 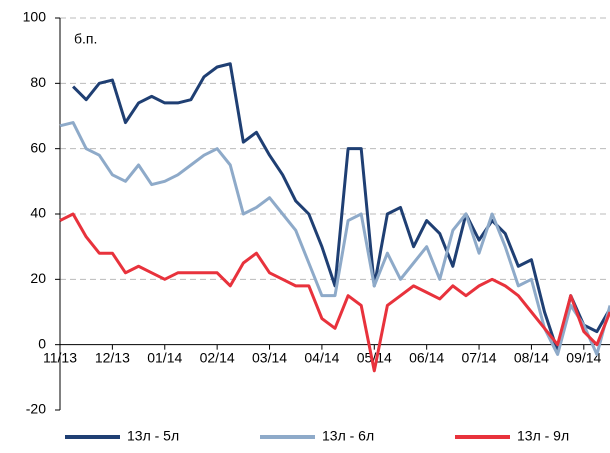 What do you see at coordinates (36, 409) in the screenshot?
I see `y-tick-label: -20` at bounding box center [36, 409].